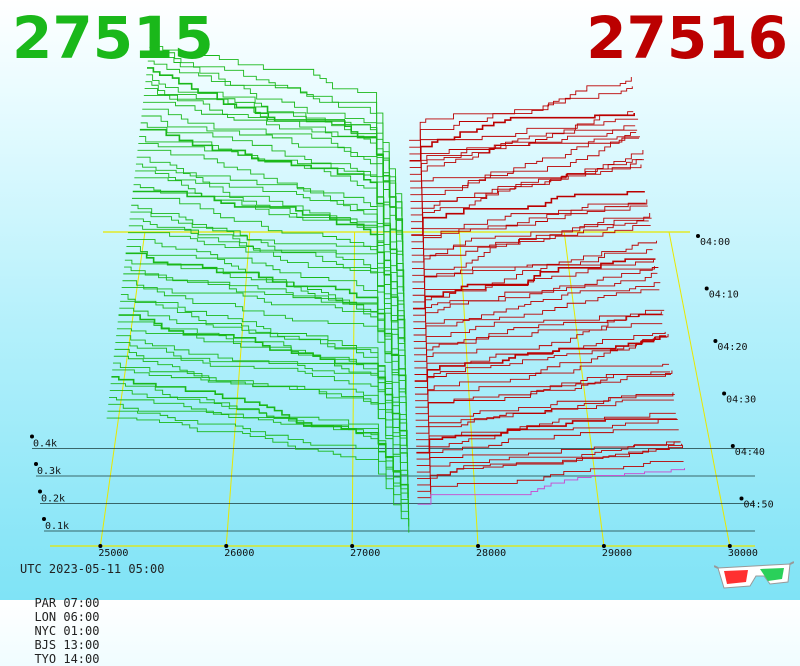 Image resolution: width=800 pixels, height=666 pixels. What do you see at coordinates (724, 295) in the screenshot?
I see `time-tick-label: 04:10` at bounding box center [724, 295].